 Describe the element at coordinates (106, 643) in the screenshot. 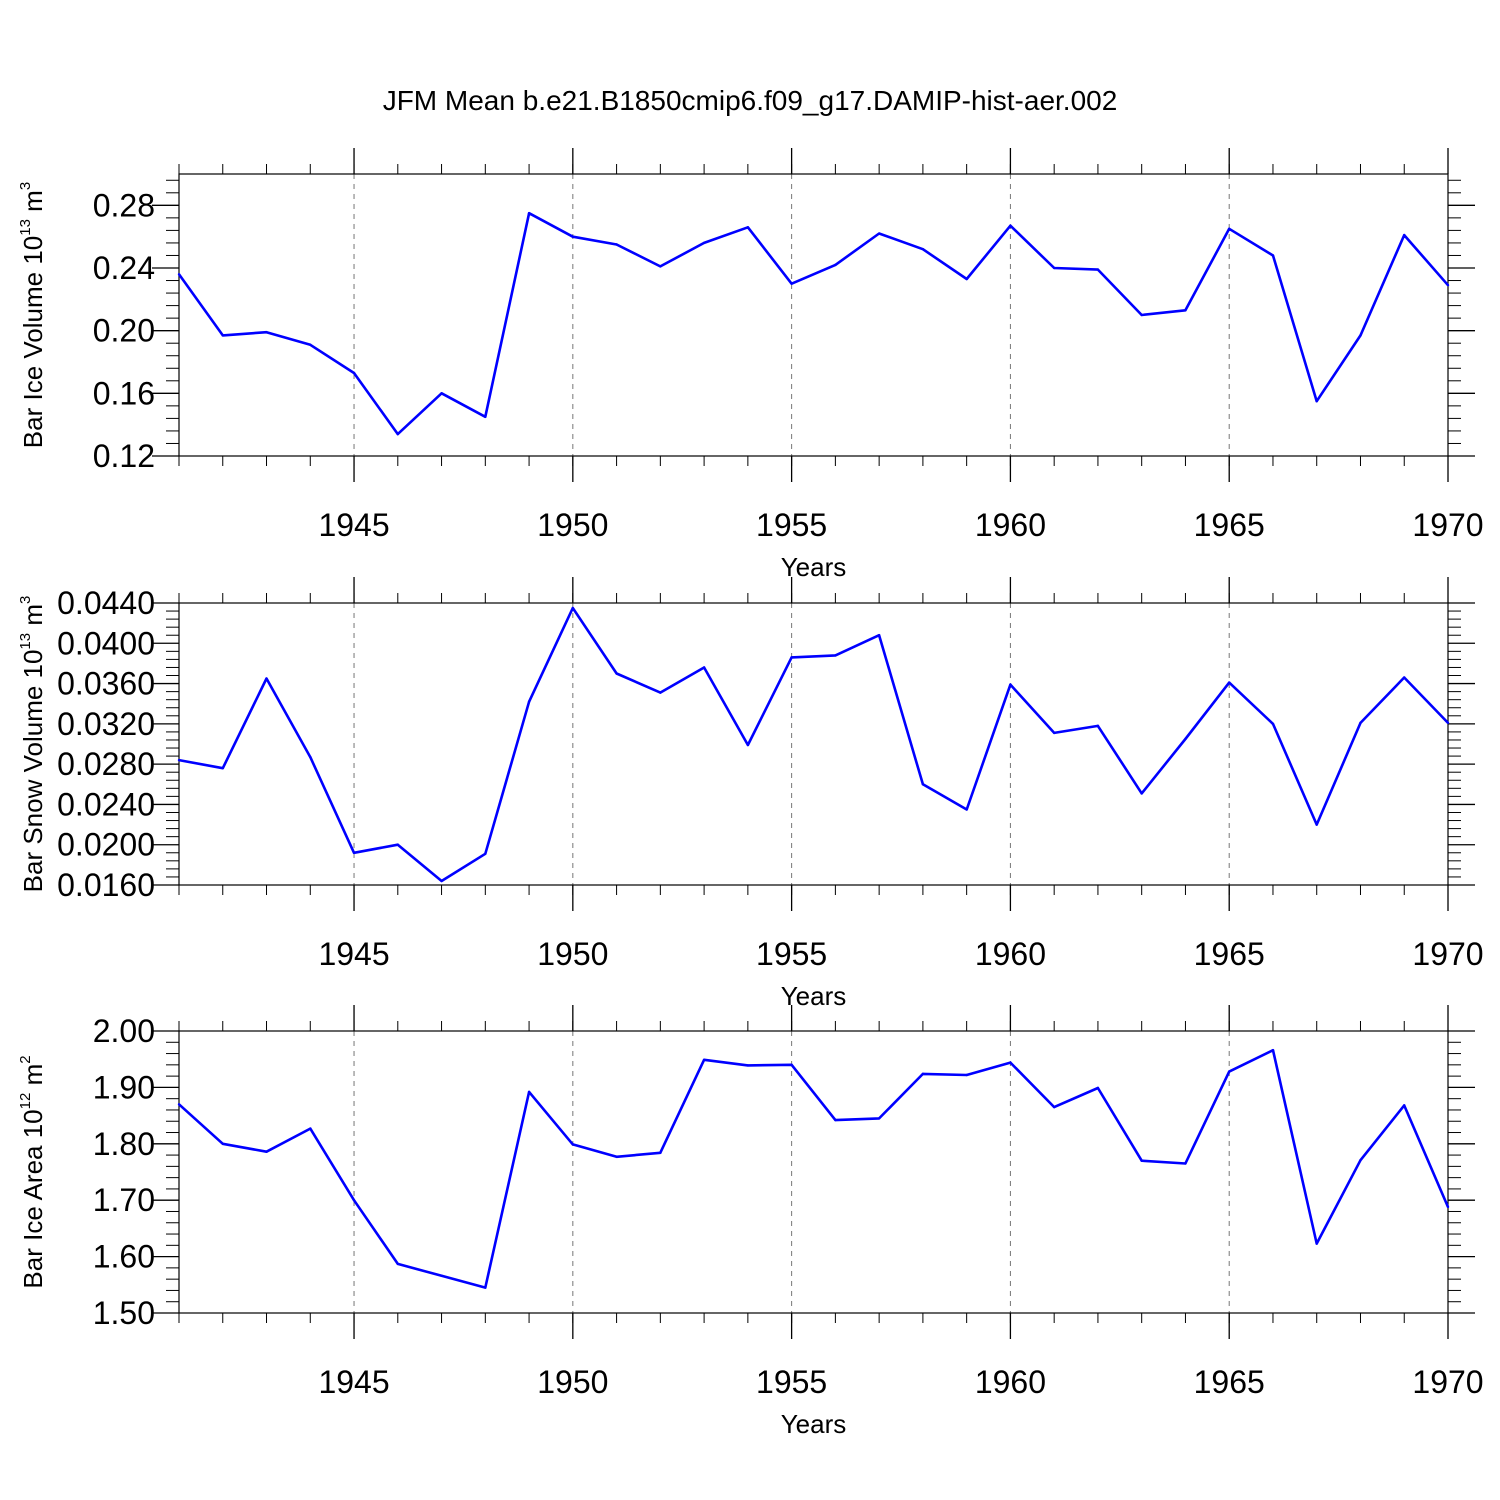

I see `y-tick-label: 0.0400` at that location.